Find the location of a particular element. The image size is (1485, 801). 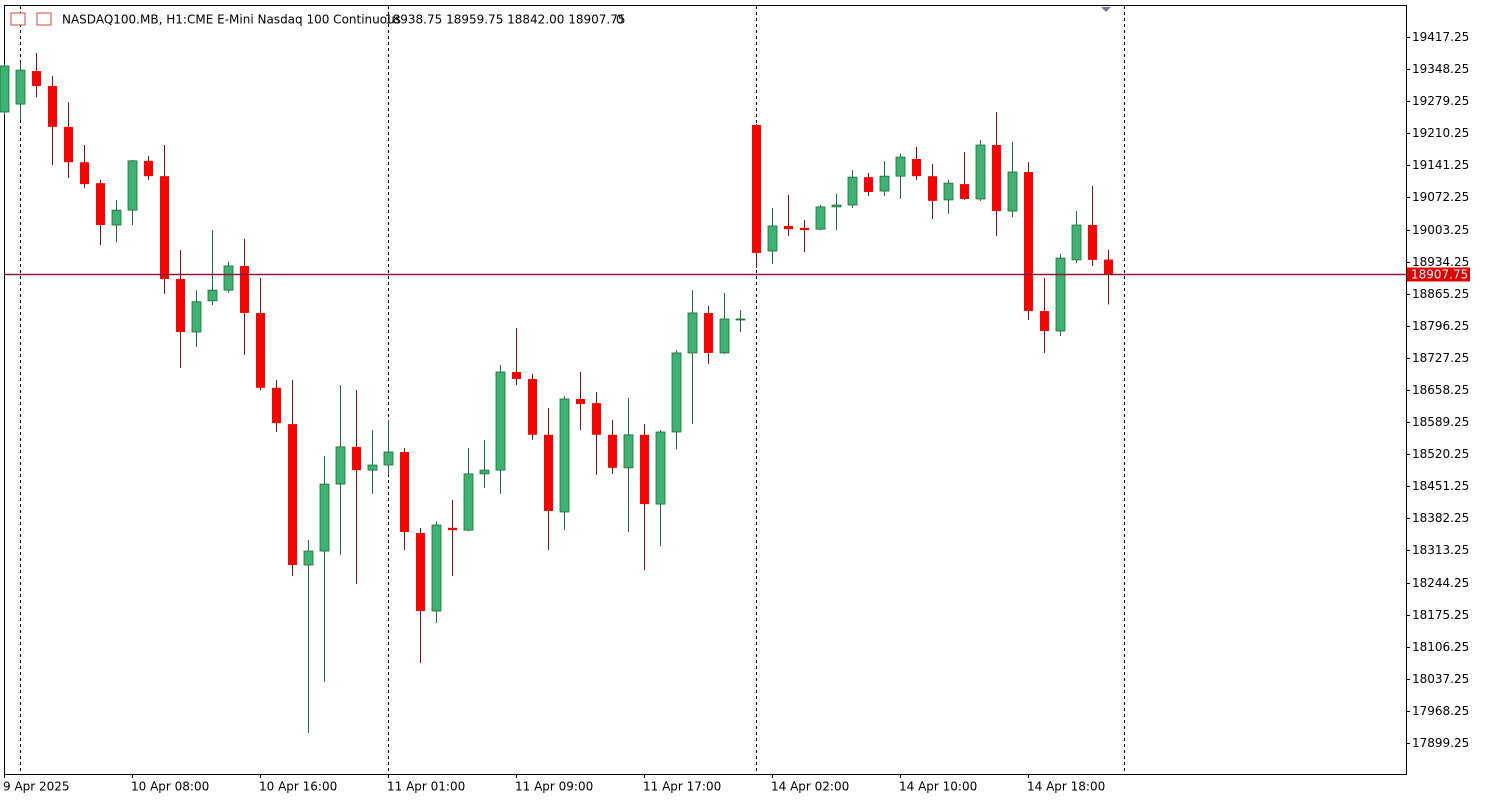

extra: 0 is located at coordinates (620, 20).